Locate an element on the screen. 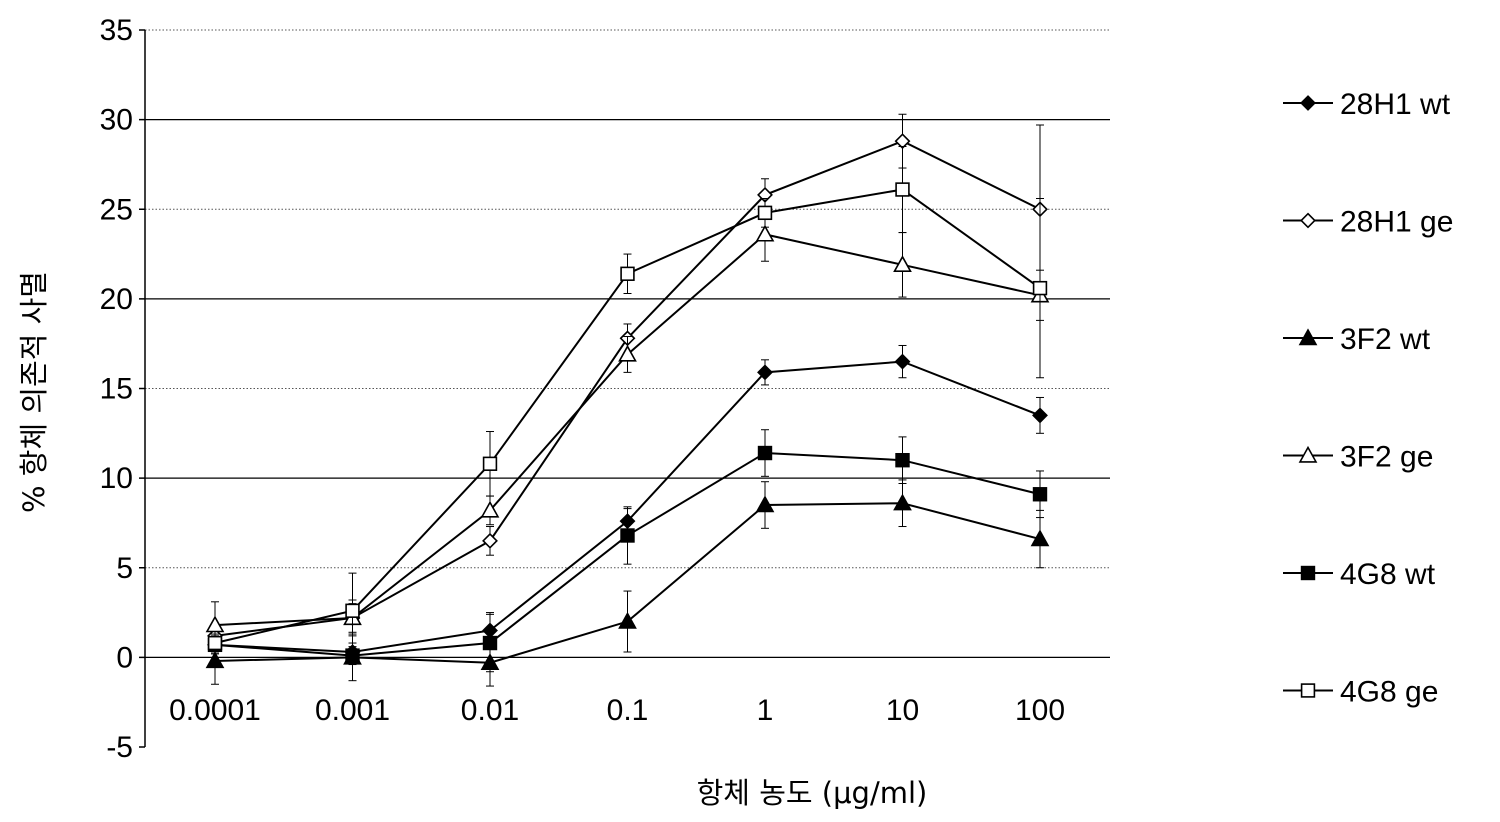 The height and width of the screenshot is (822, 1500). x-tick-label: 100 is located at coordinates (1040, 710).